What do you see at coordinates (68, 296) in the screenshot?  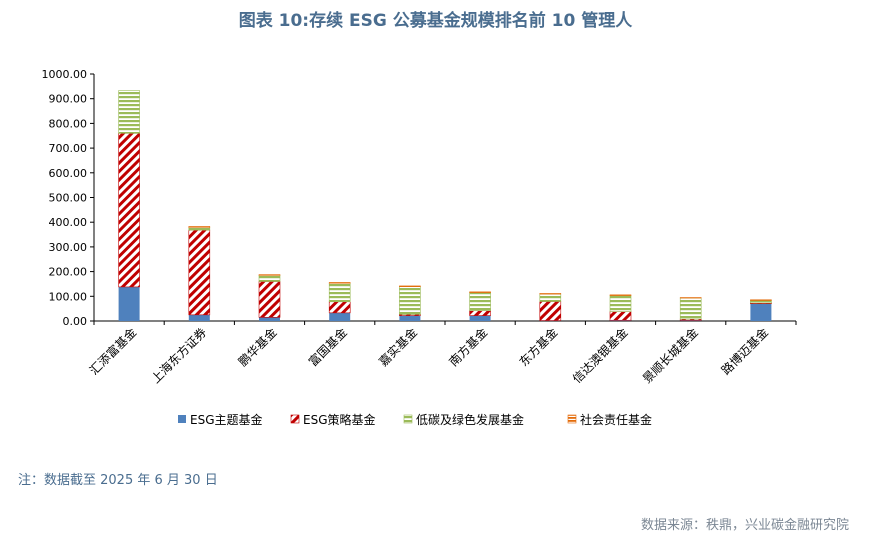 I see `y-tick-label: 100.00` at bounding box center [68, 296].